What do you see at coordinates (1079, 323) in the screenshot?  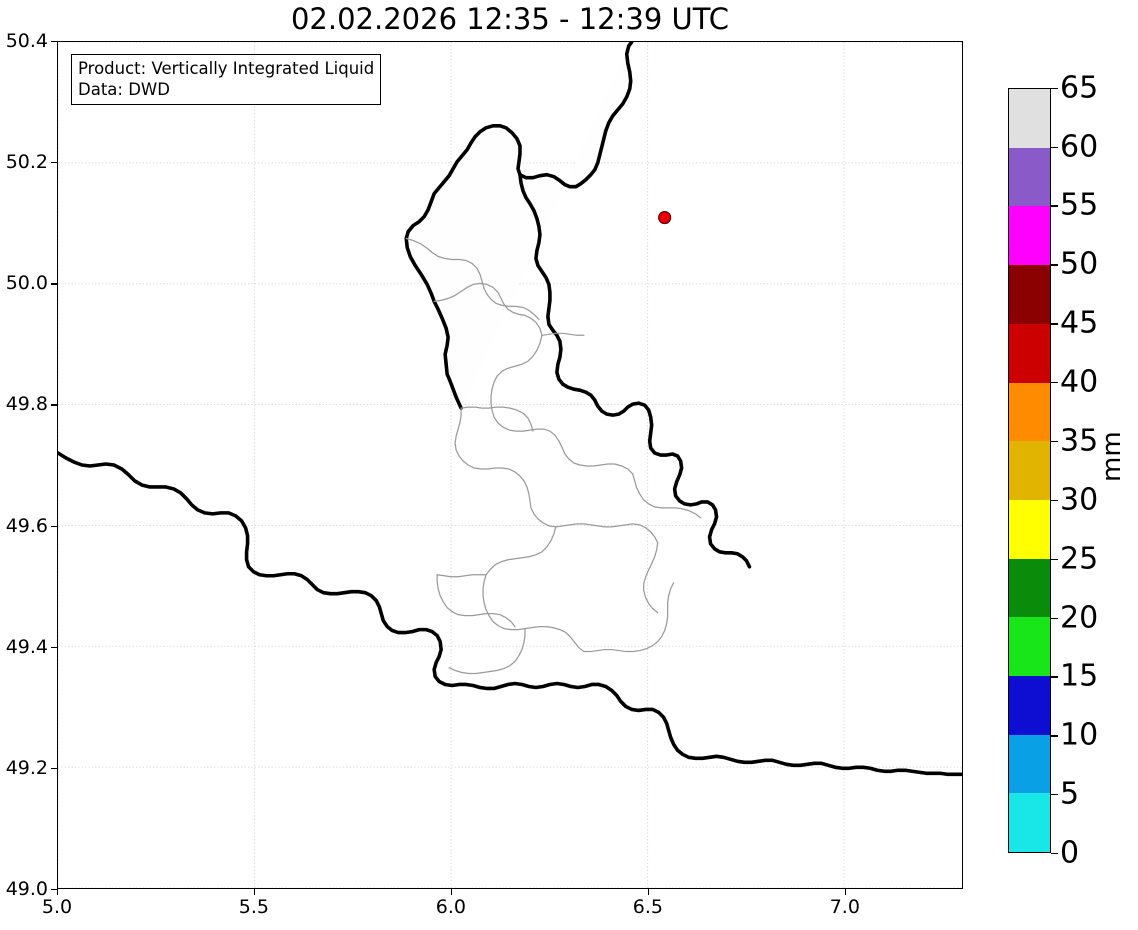 I see `colorbar-tick-label: 45` at bounding box center [1079, 323].